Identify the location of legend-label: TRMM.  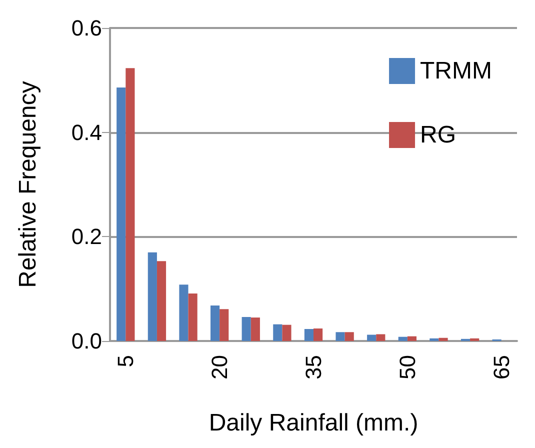
(456, 71).